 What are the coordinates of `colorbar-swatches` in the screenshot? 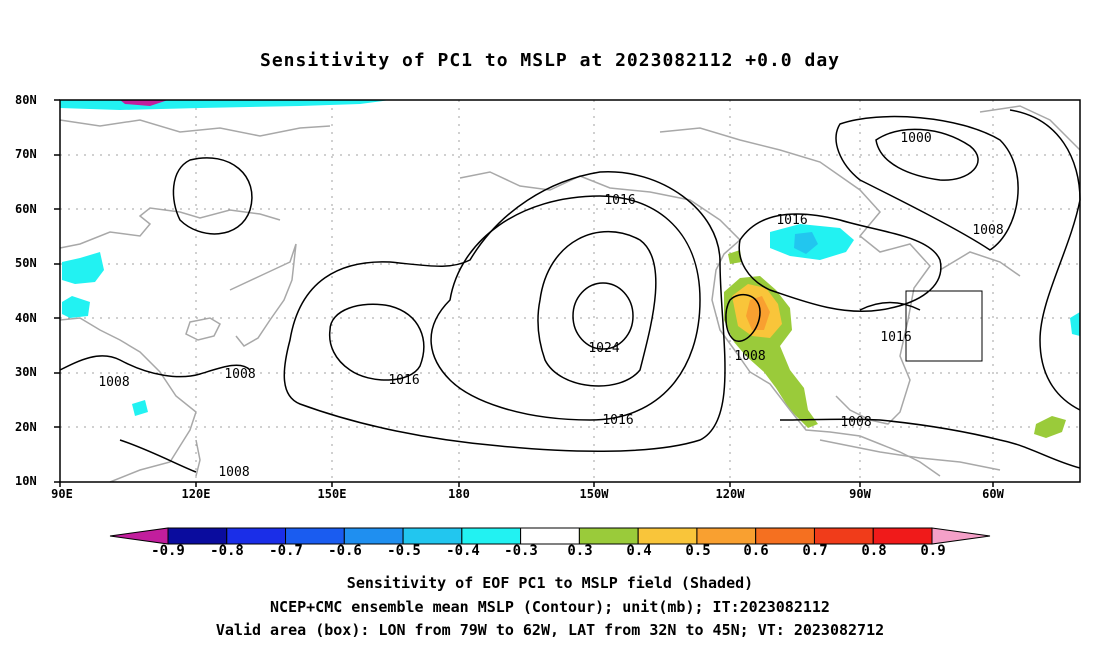 It's located at (550, 536).